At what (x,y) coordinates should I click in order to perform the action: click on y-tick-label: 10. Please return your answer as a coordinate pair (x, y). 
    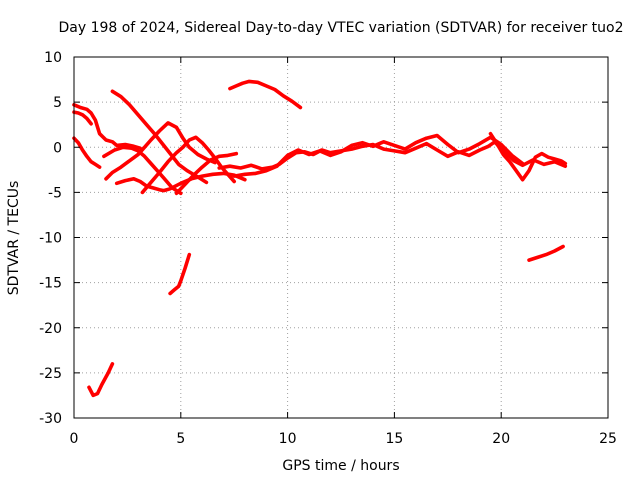
    Looking at the image, I should click on (53, 58).